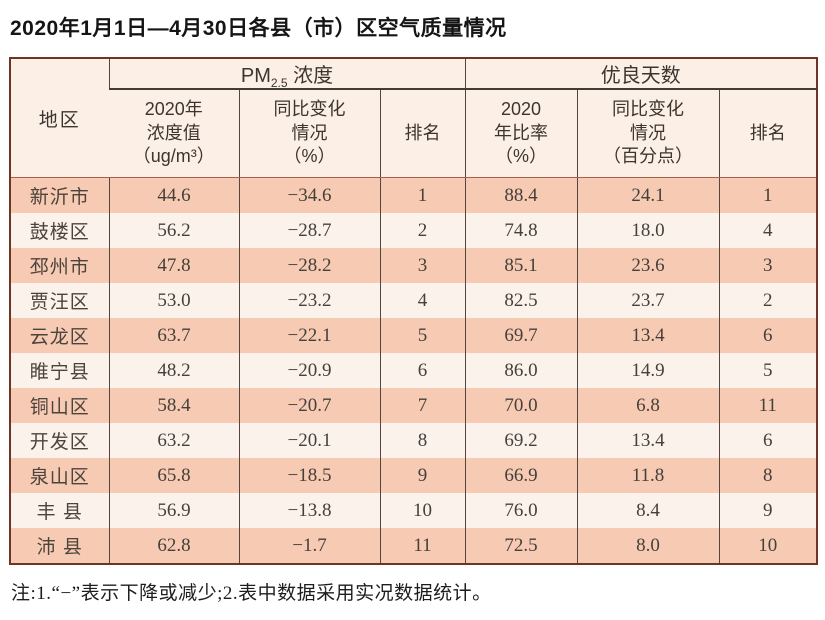 This screenshot has height=620, width=825. Describe the element at coordinates (648, 195) in the screenshot. I see `value-cell: 24.1` at that location.